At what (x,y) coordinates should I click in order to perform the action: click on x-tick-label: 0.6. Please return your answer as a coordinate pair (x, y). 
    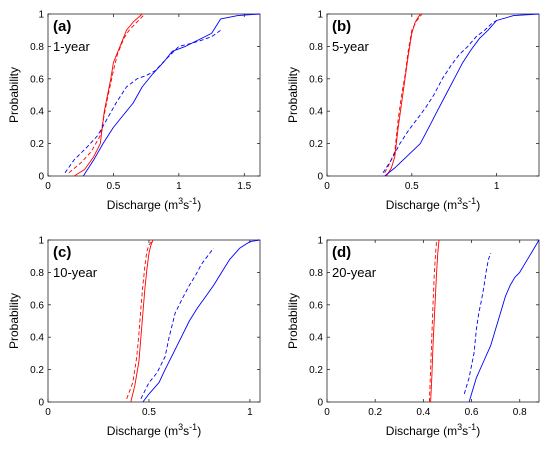
    Looking at the image, I should click on (472, 412).